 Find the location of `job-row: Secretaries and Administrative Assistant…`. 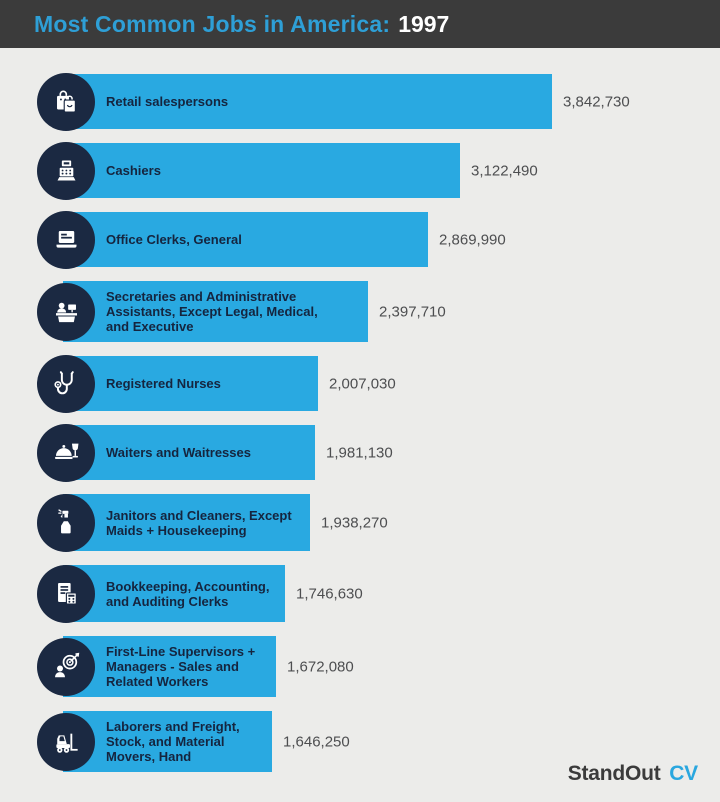

job-row: Secretaries and Administrative Assistant… is located at coordinates (360, 311).